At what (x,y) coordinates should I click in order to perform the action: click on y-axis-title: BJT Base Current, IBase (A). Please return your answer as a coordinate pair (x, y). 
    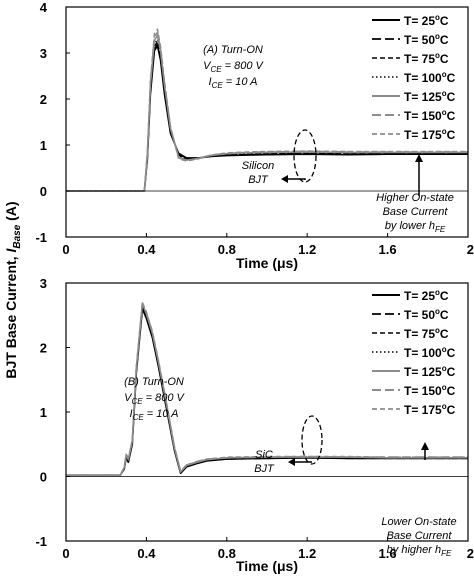
    Looking at the image, I should click on (13, 289).